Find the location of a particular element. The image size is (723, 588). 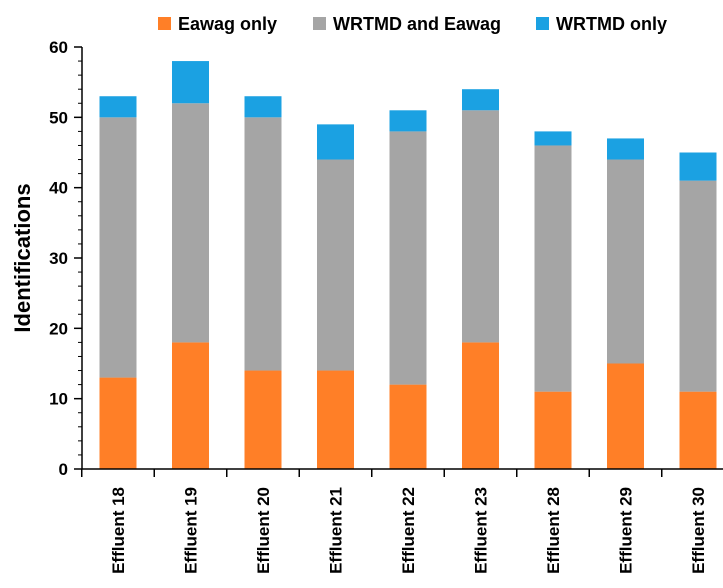

x-tick-label: Effluent 22 is located at coordinates (408, 530).